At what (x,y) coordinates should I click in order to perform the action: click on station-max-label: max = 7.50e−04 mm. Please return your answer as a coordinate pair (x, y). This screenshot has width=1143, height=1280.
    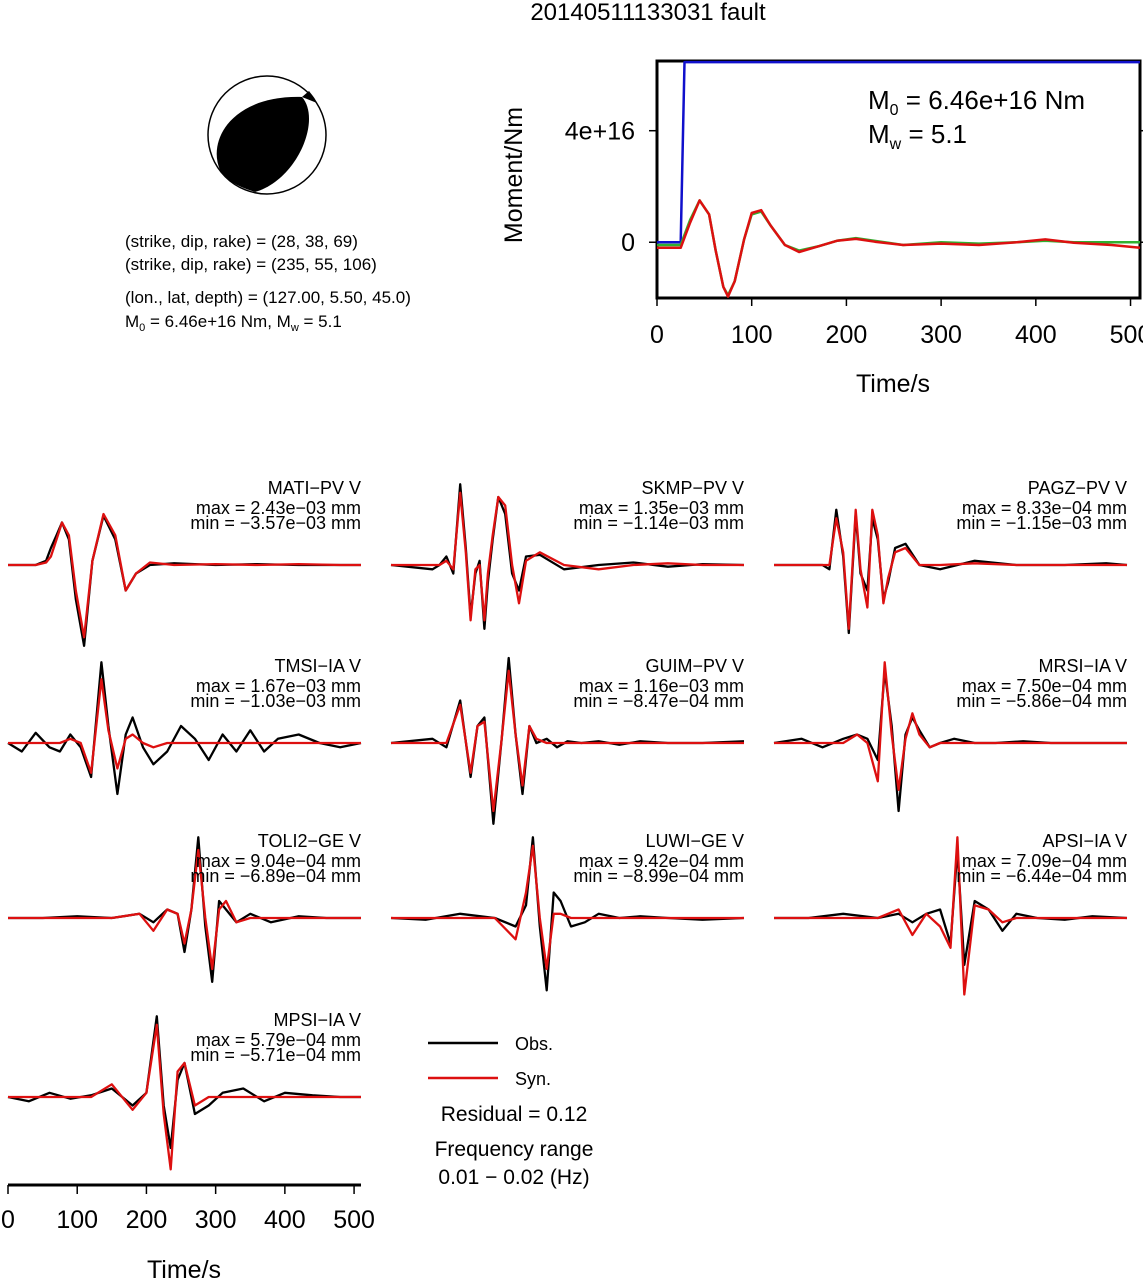
    Looking at the image, I should click on (1044, 686).